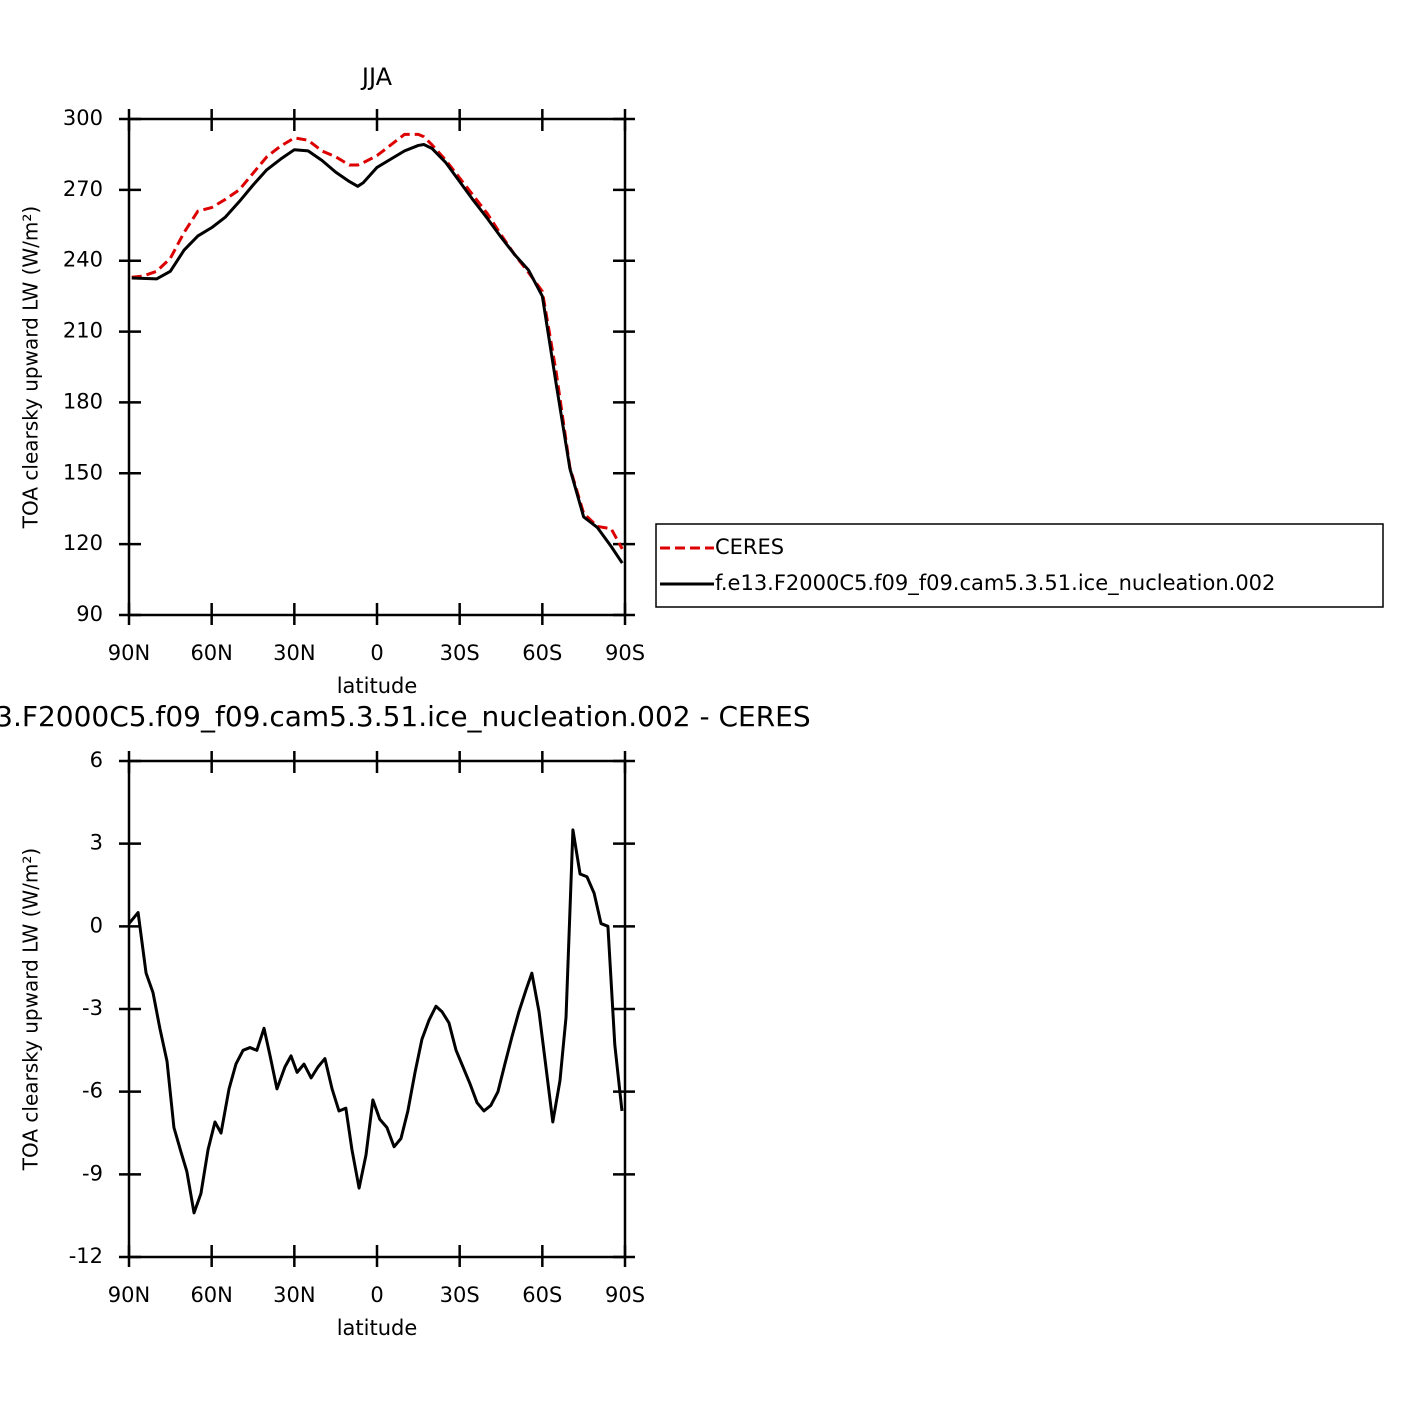  Describe the element at coordinates (92, 1008) in the screenshot. I see `y-tick-label: -3` at that location.